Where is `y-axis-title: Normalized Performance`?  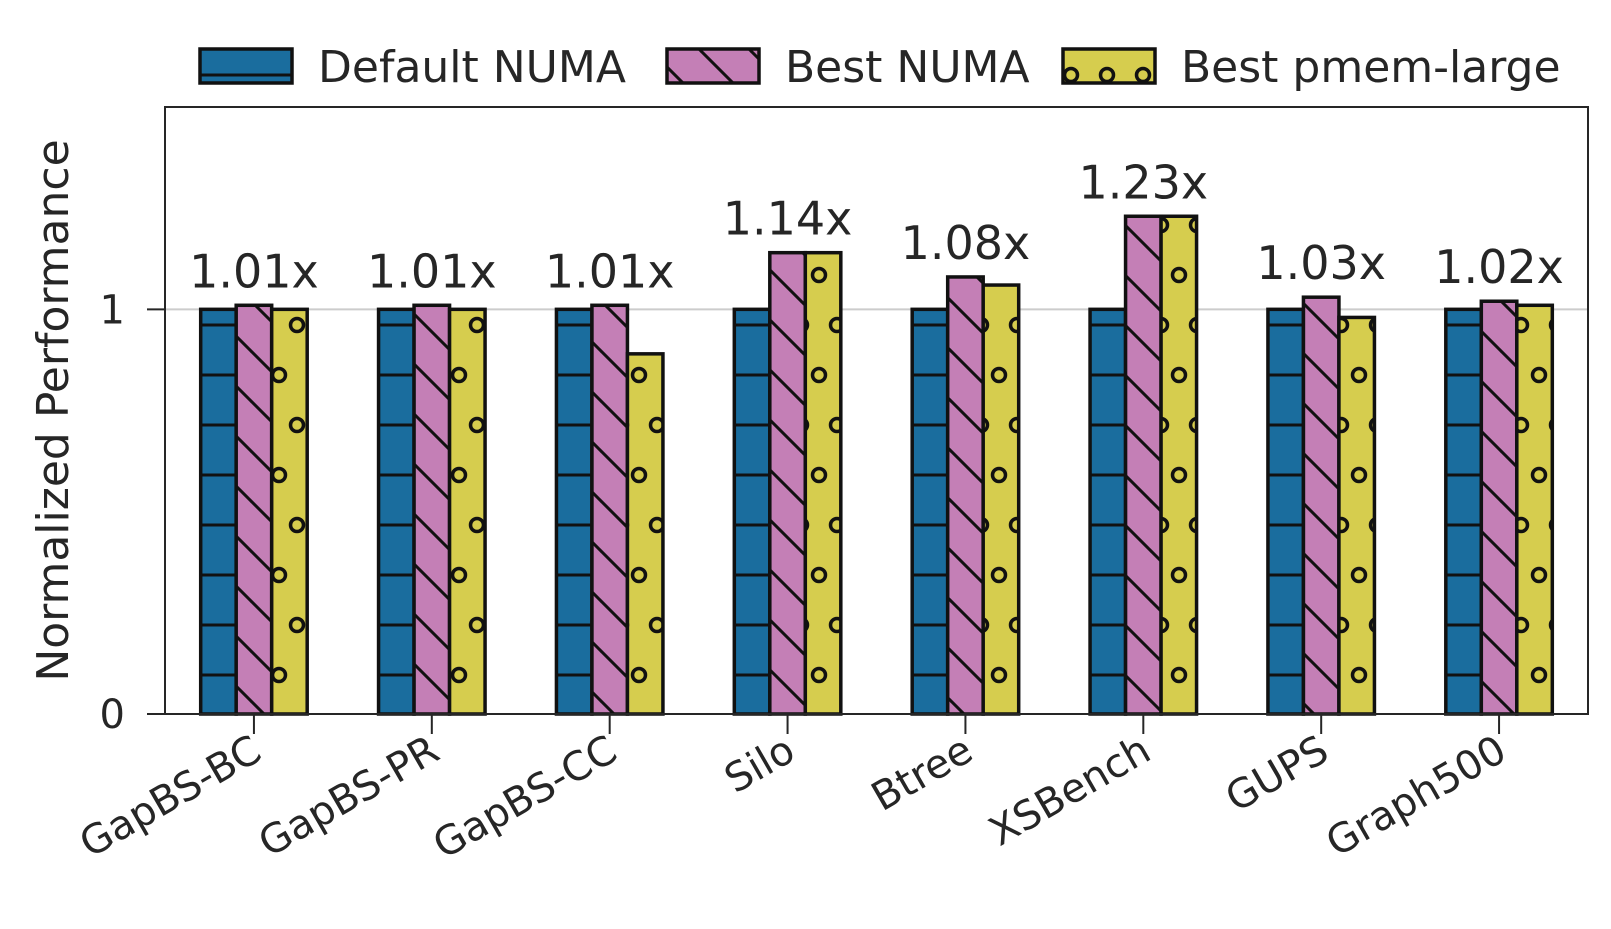 y-axis-title: Normalized Performance is located at coordinates (53, 410).